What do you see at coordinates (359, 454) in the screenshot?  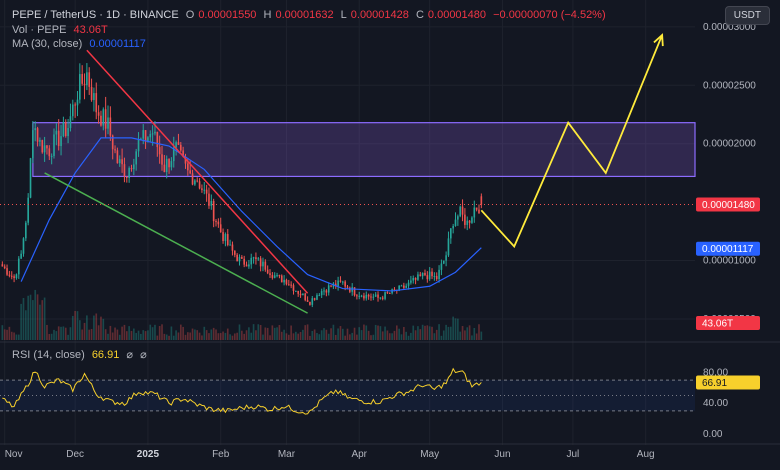 I see `time-tick-label: Apr` at bounding box center [359, 454].